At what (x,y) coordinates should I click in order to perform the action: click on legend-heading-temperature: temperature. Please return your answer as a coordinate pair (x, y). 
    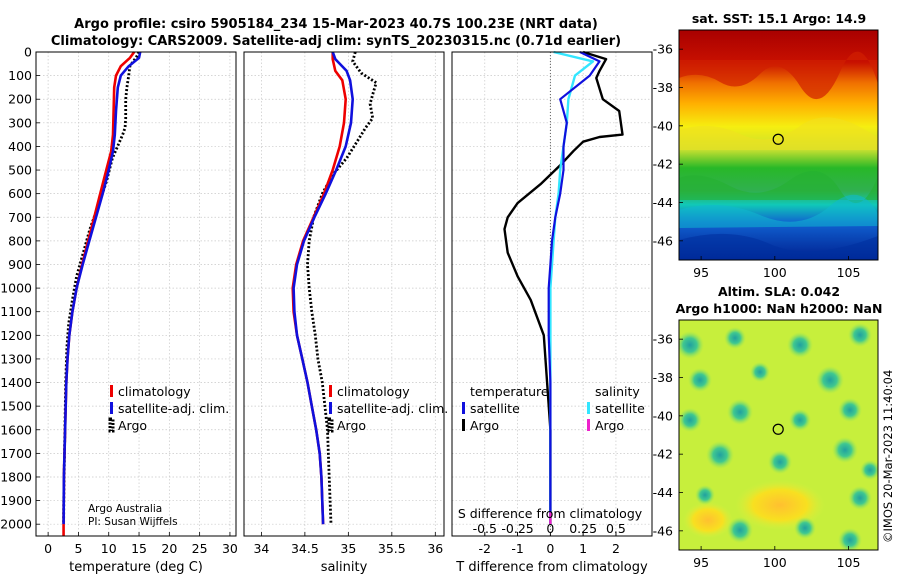
    Looking at the image, I should click on (509, 391).